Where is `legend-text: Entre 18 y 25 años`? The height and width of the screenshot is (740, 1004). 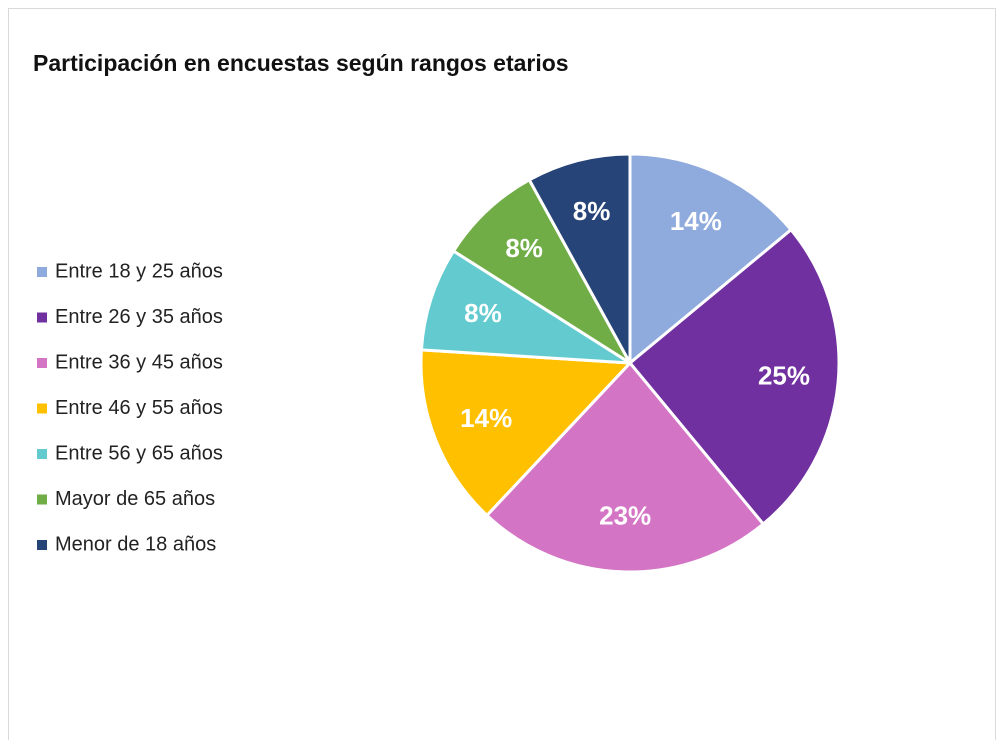
legend-text: Entre 18 y 25 años is located at coordinates (139, 271).